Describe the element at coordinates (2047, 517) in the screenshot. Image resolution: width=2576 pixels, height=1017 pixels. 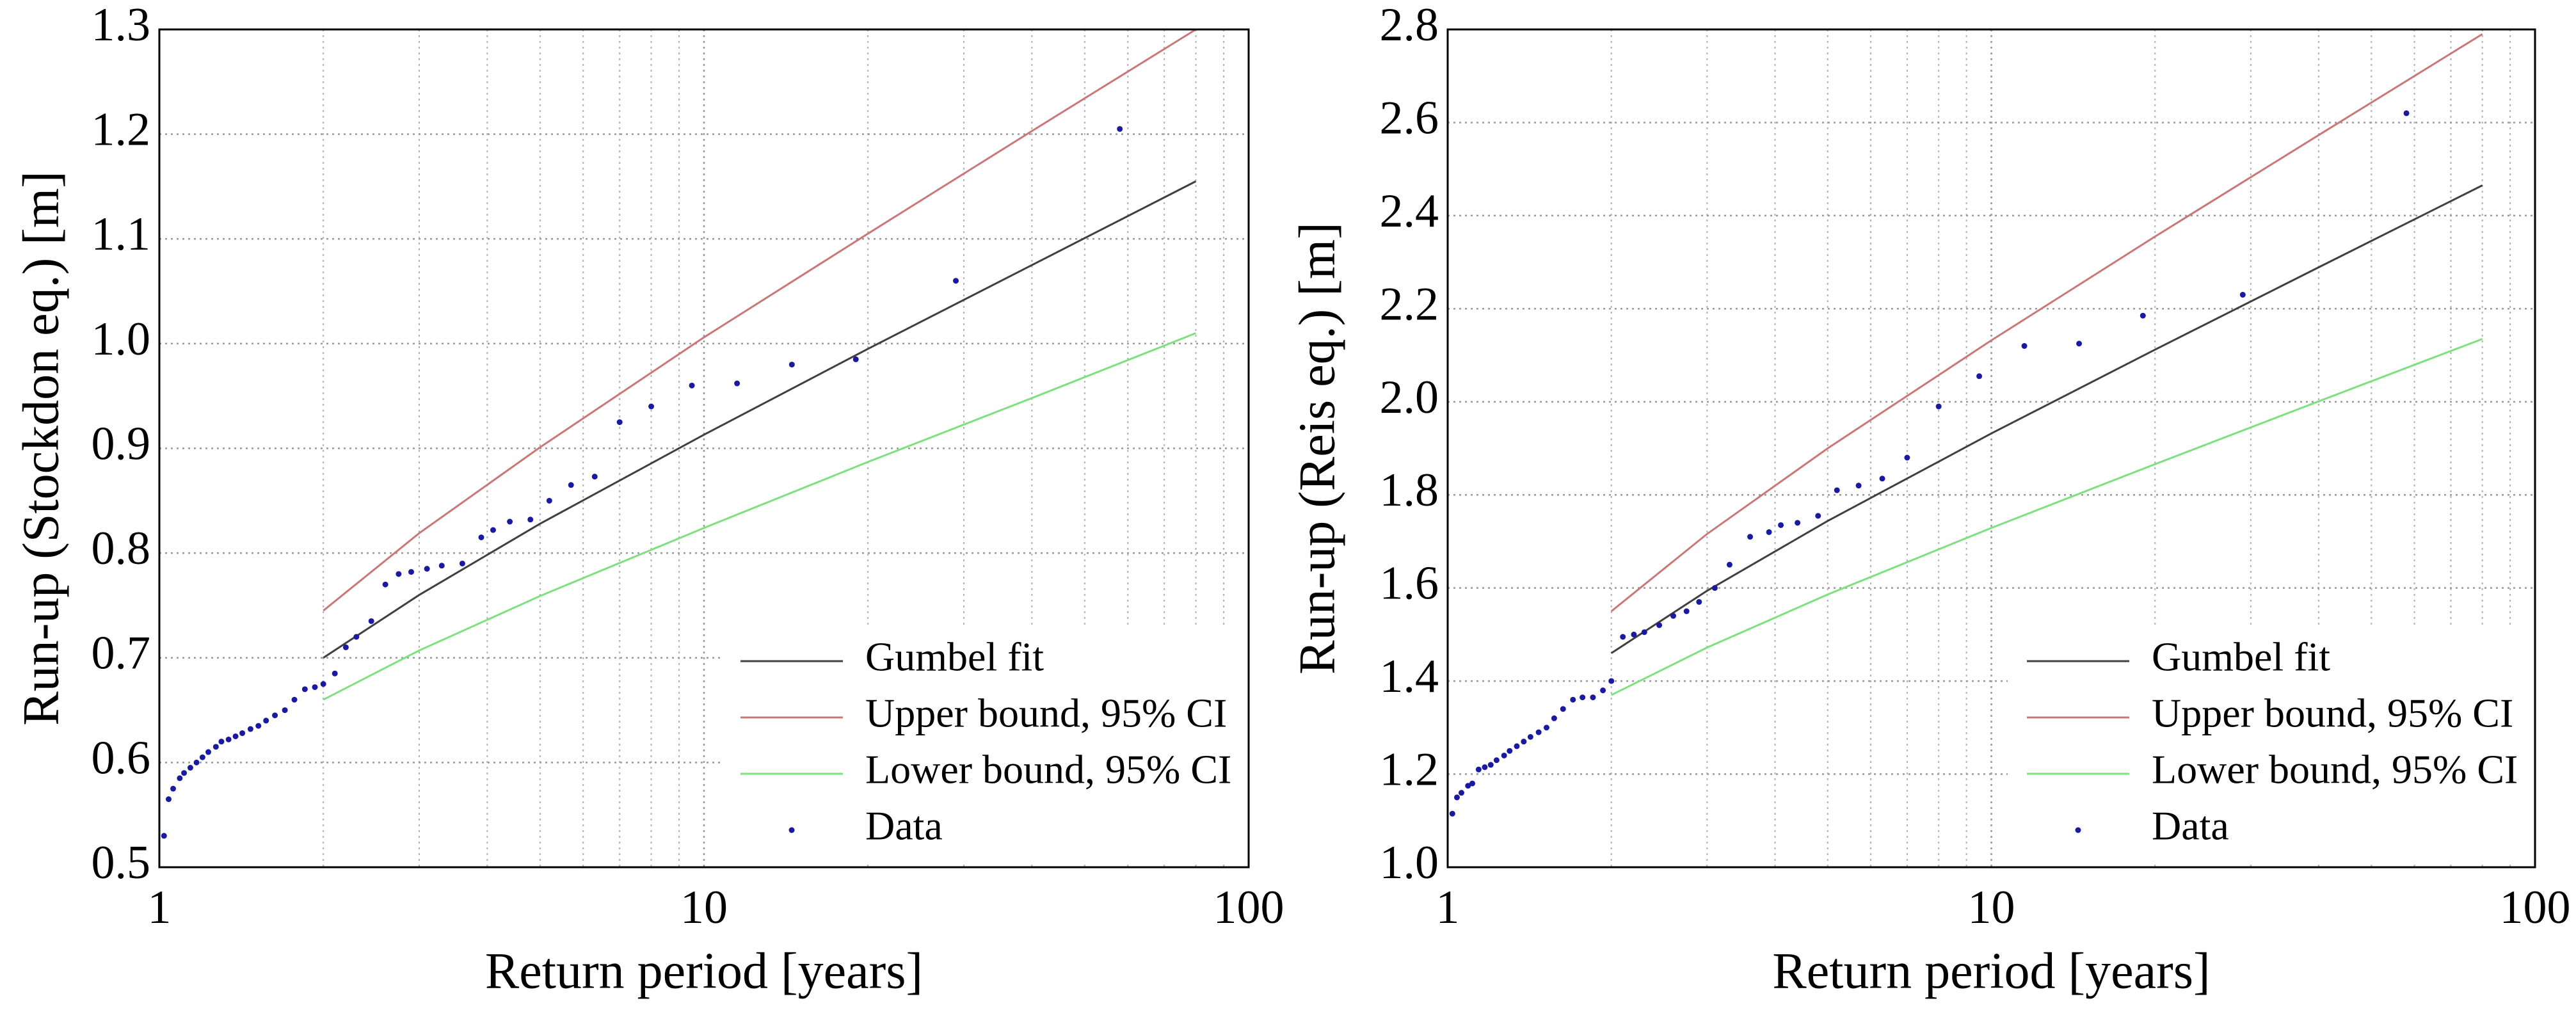
I see `series-line` at that location.